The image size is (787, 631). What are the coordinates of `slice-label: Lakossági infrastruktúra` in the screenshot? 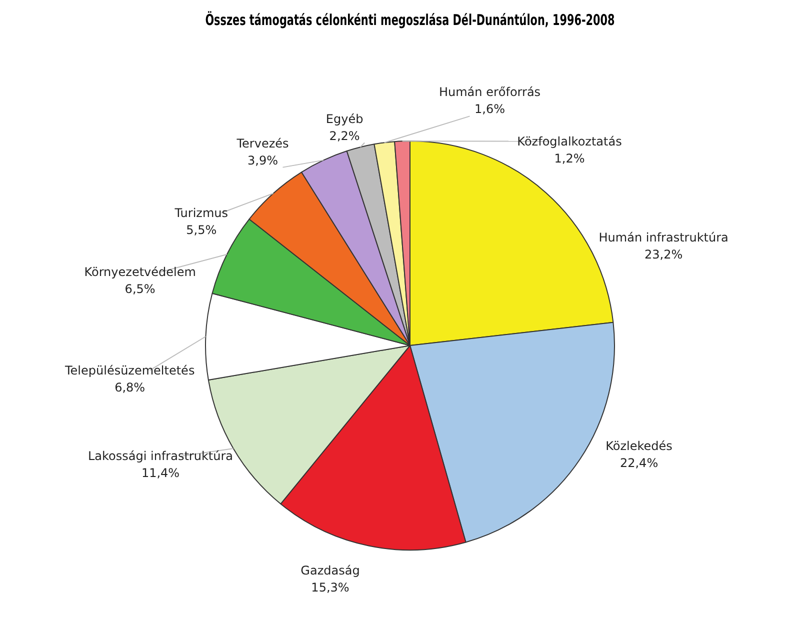 It's located at (161, 456).